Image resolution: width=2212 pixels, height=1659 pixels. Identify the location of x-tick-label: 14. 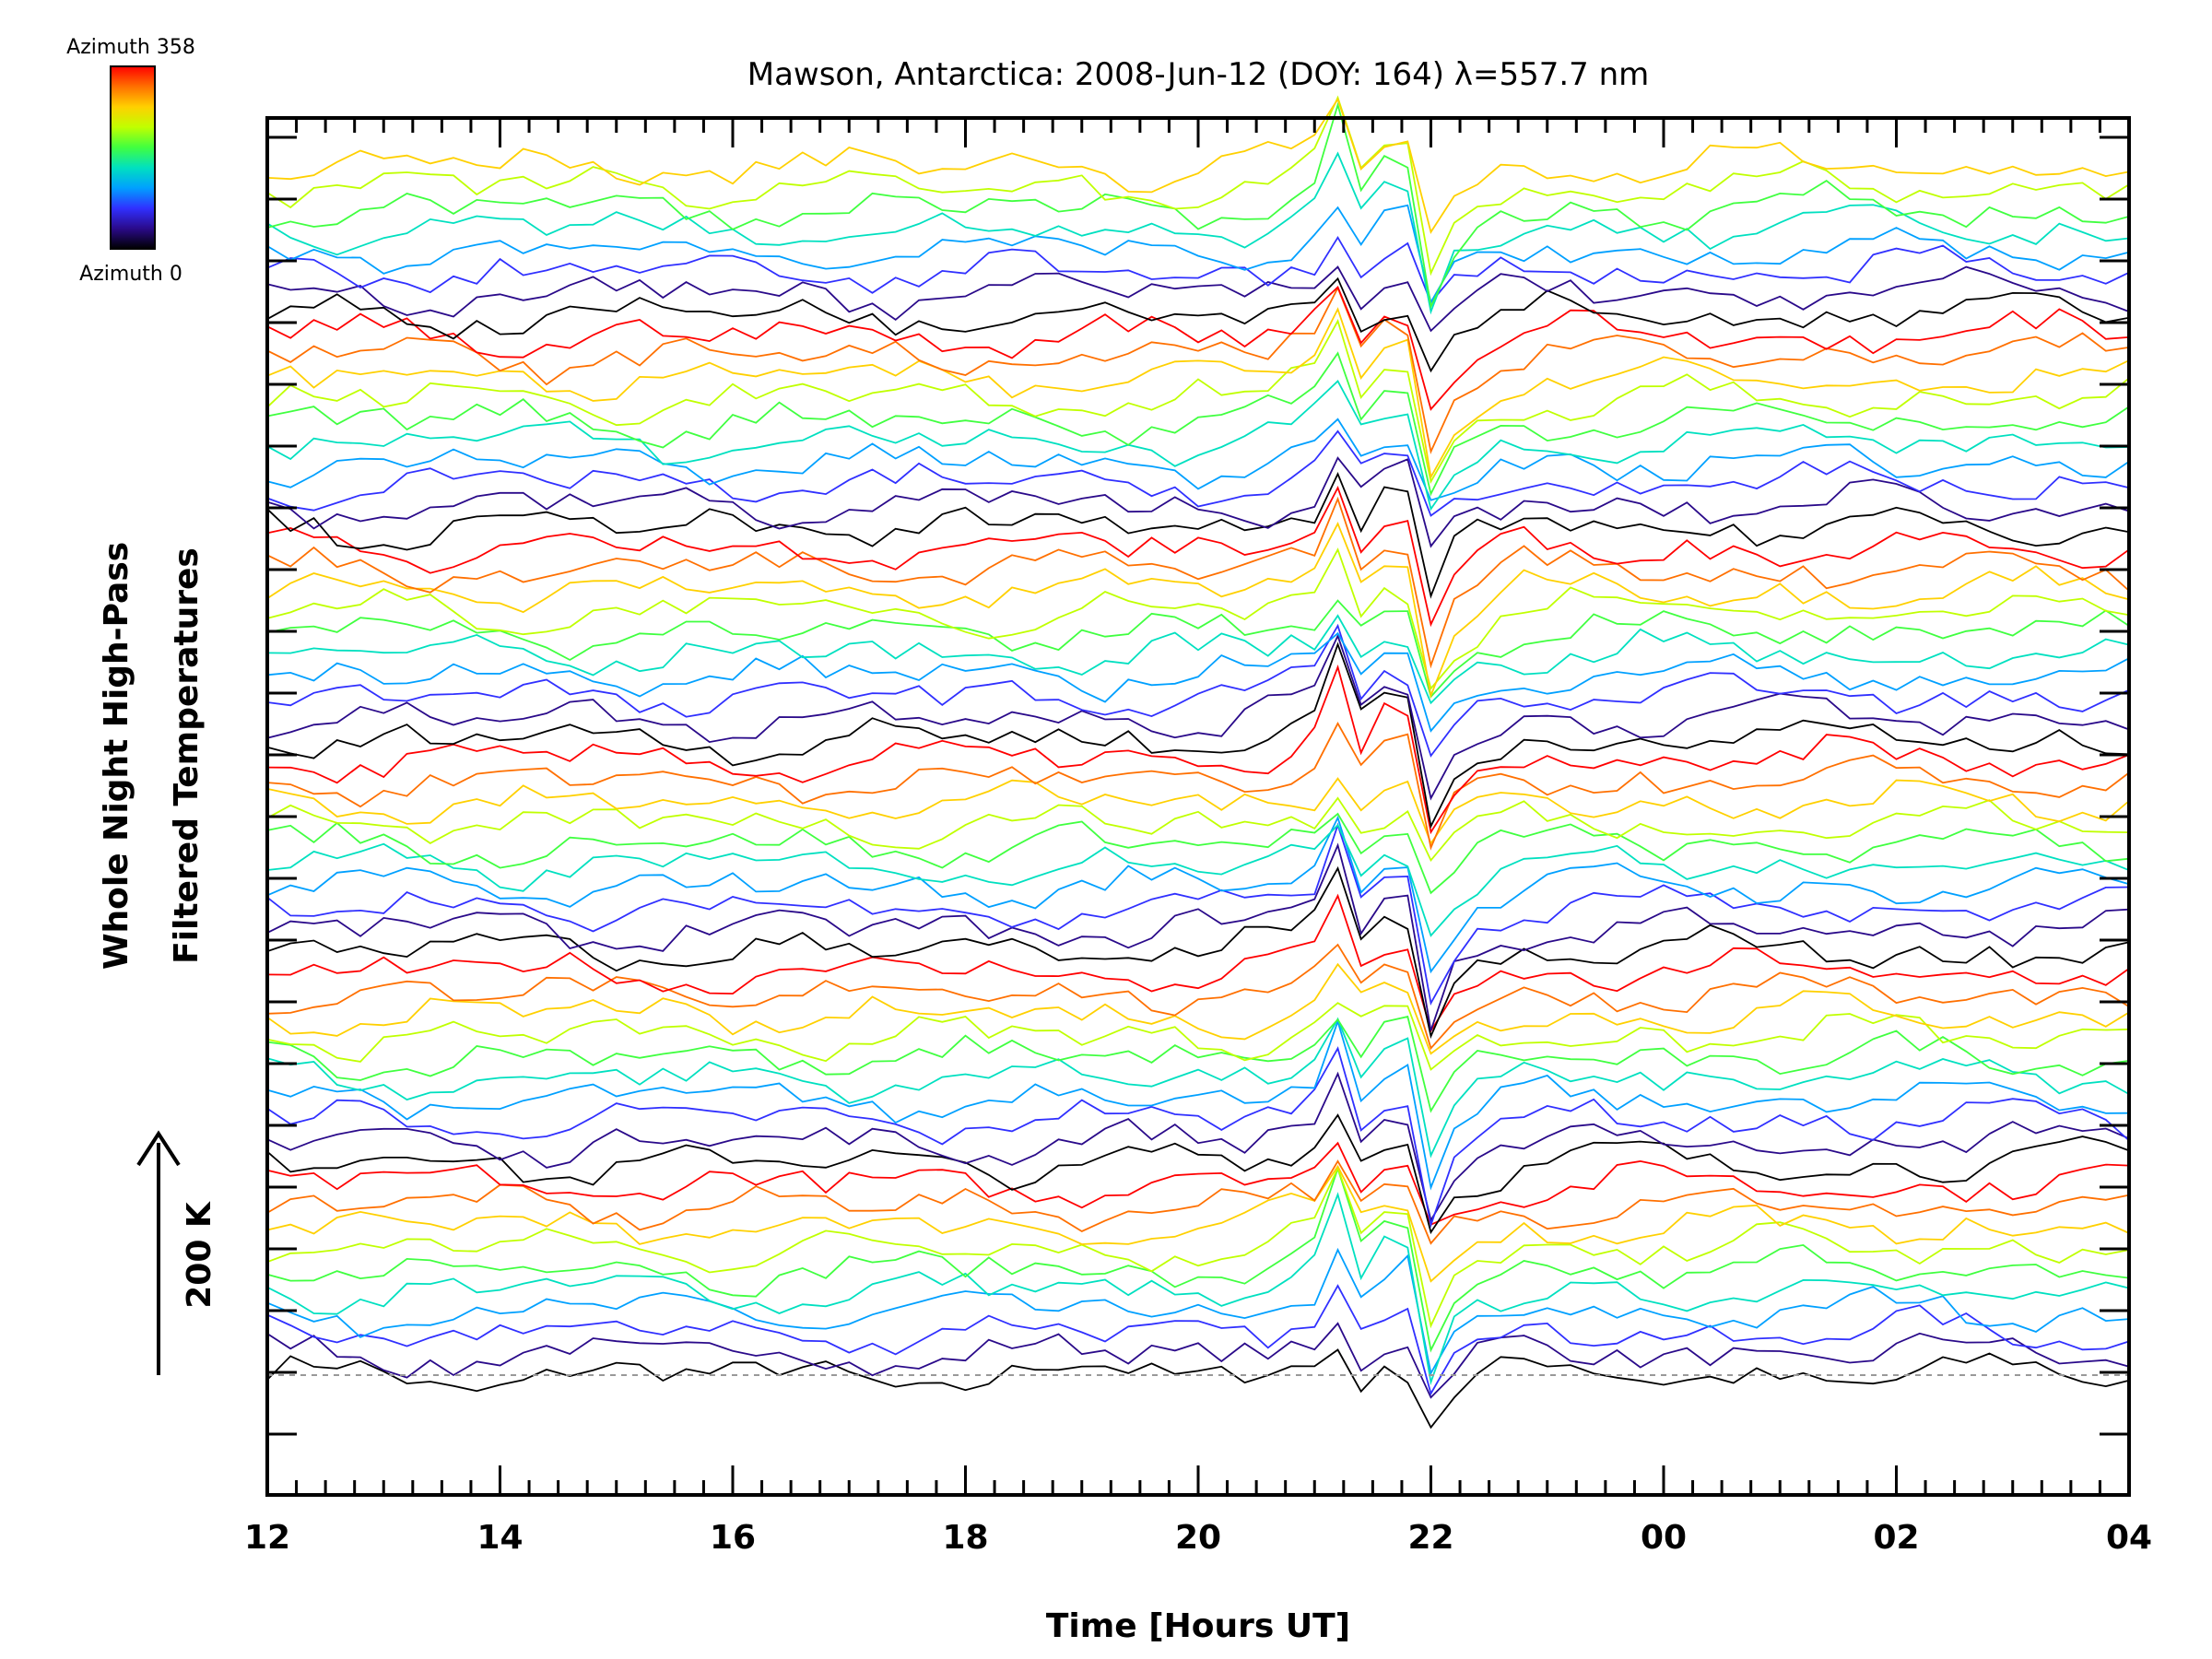
(500, 1538).